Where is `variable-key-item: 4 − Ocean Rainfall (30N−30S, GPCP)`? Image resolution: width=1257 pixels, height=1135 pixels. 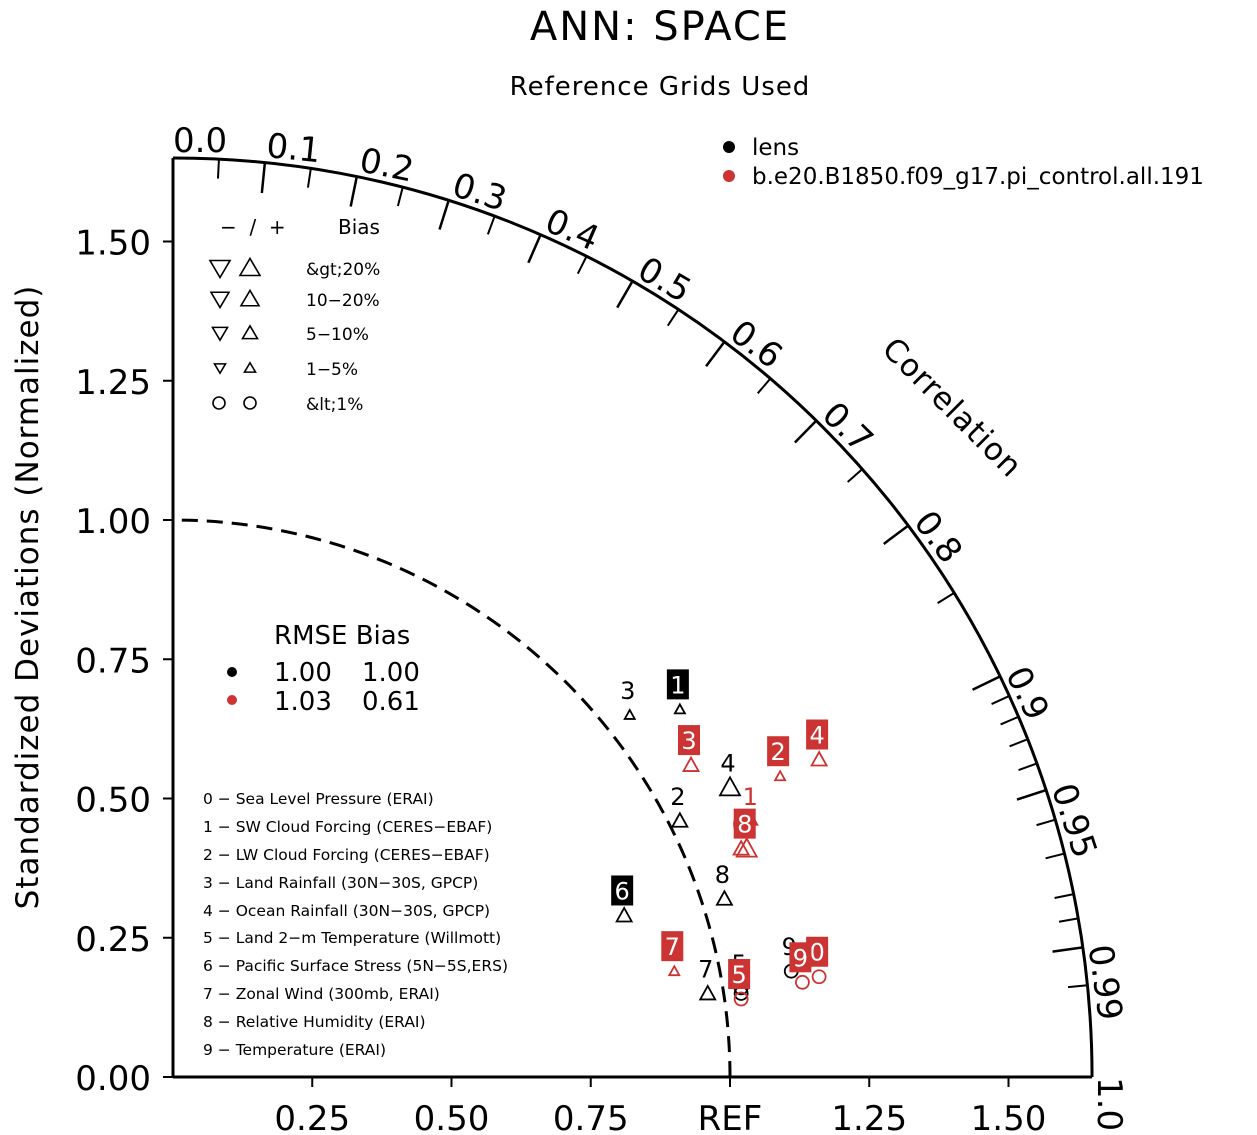
variable-key-item: 4 − Ocean Rainfall (30N−30S, GPCP) is located at coordinates (346, 911).